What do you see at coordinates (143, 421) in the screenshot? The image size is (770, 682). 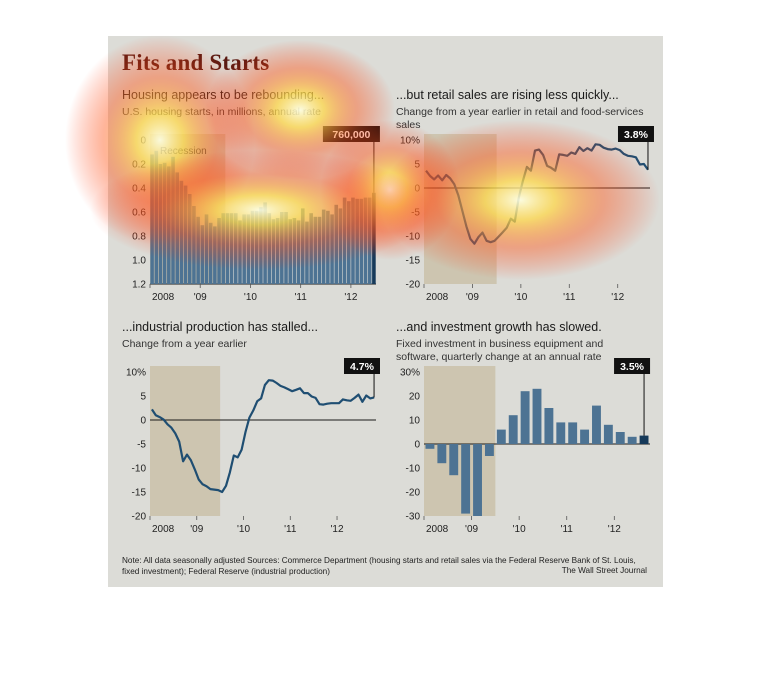 I see `industrial-ytick-label: 0` at bounding box center [143, 421].